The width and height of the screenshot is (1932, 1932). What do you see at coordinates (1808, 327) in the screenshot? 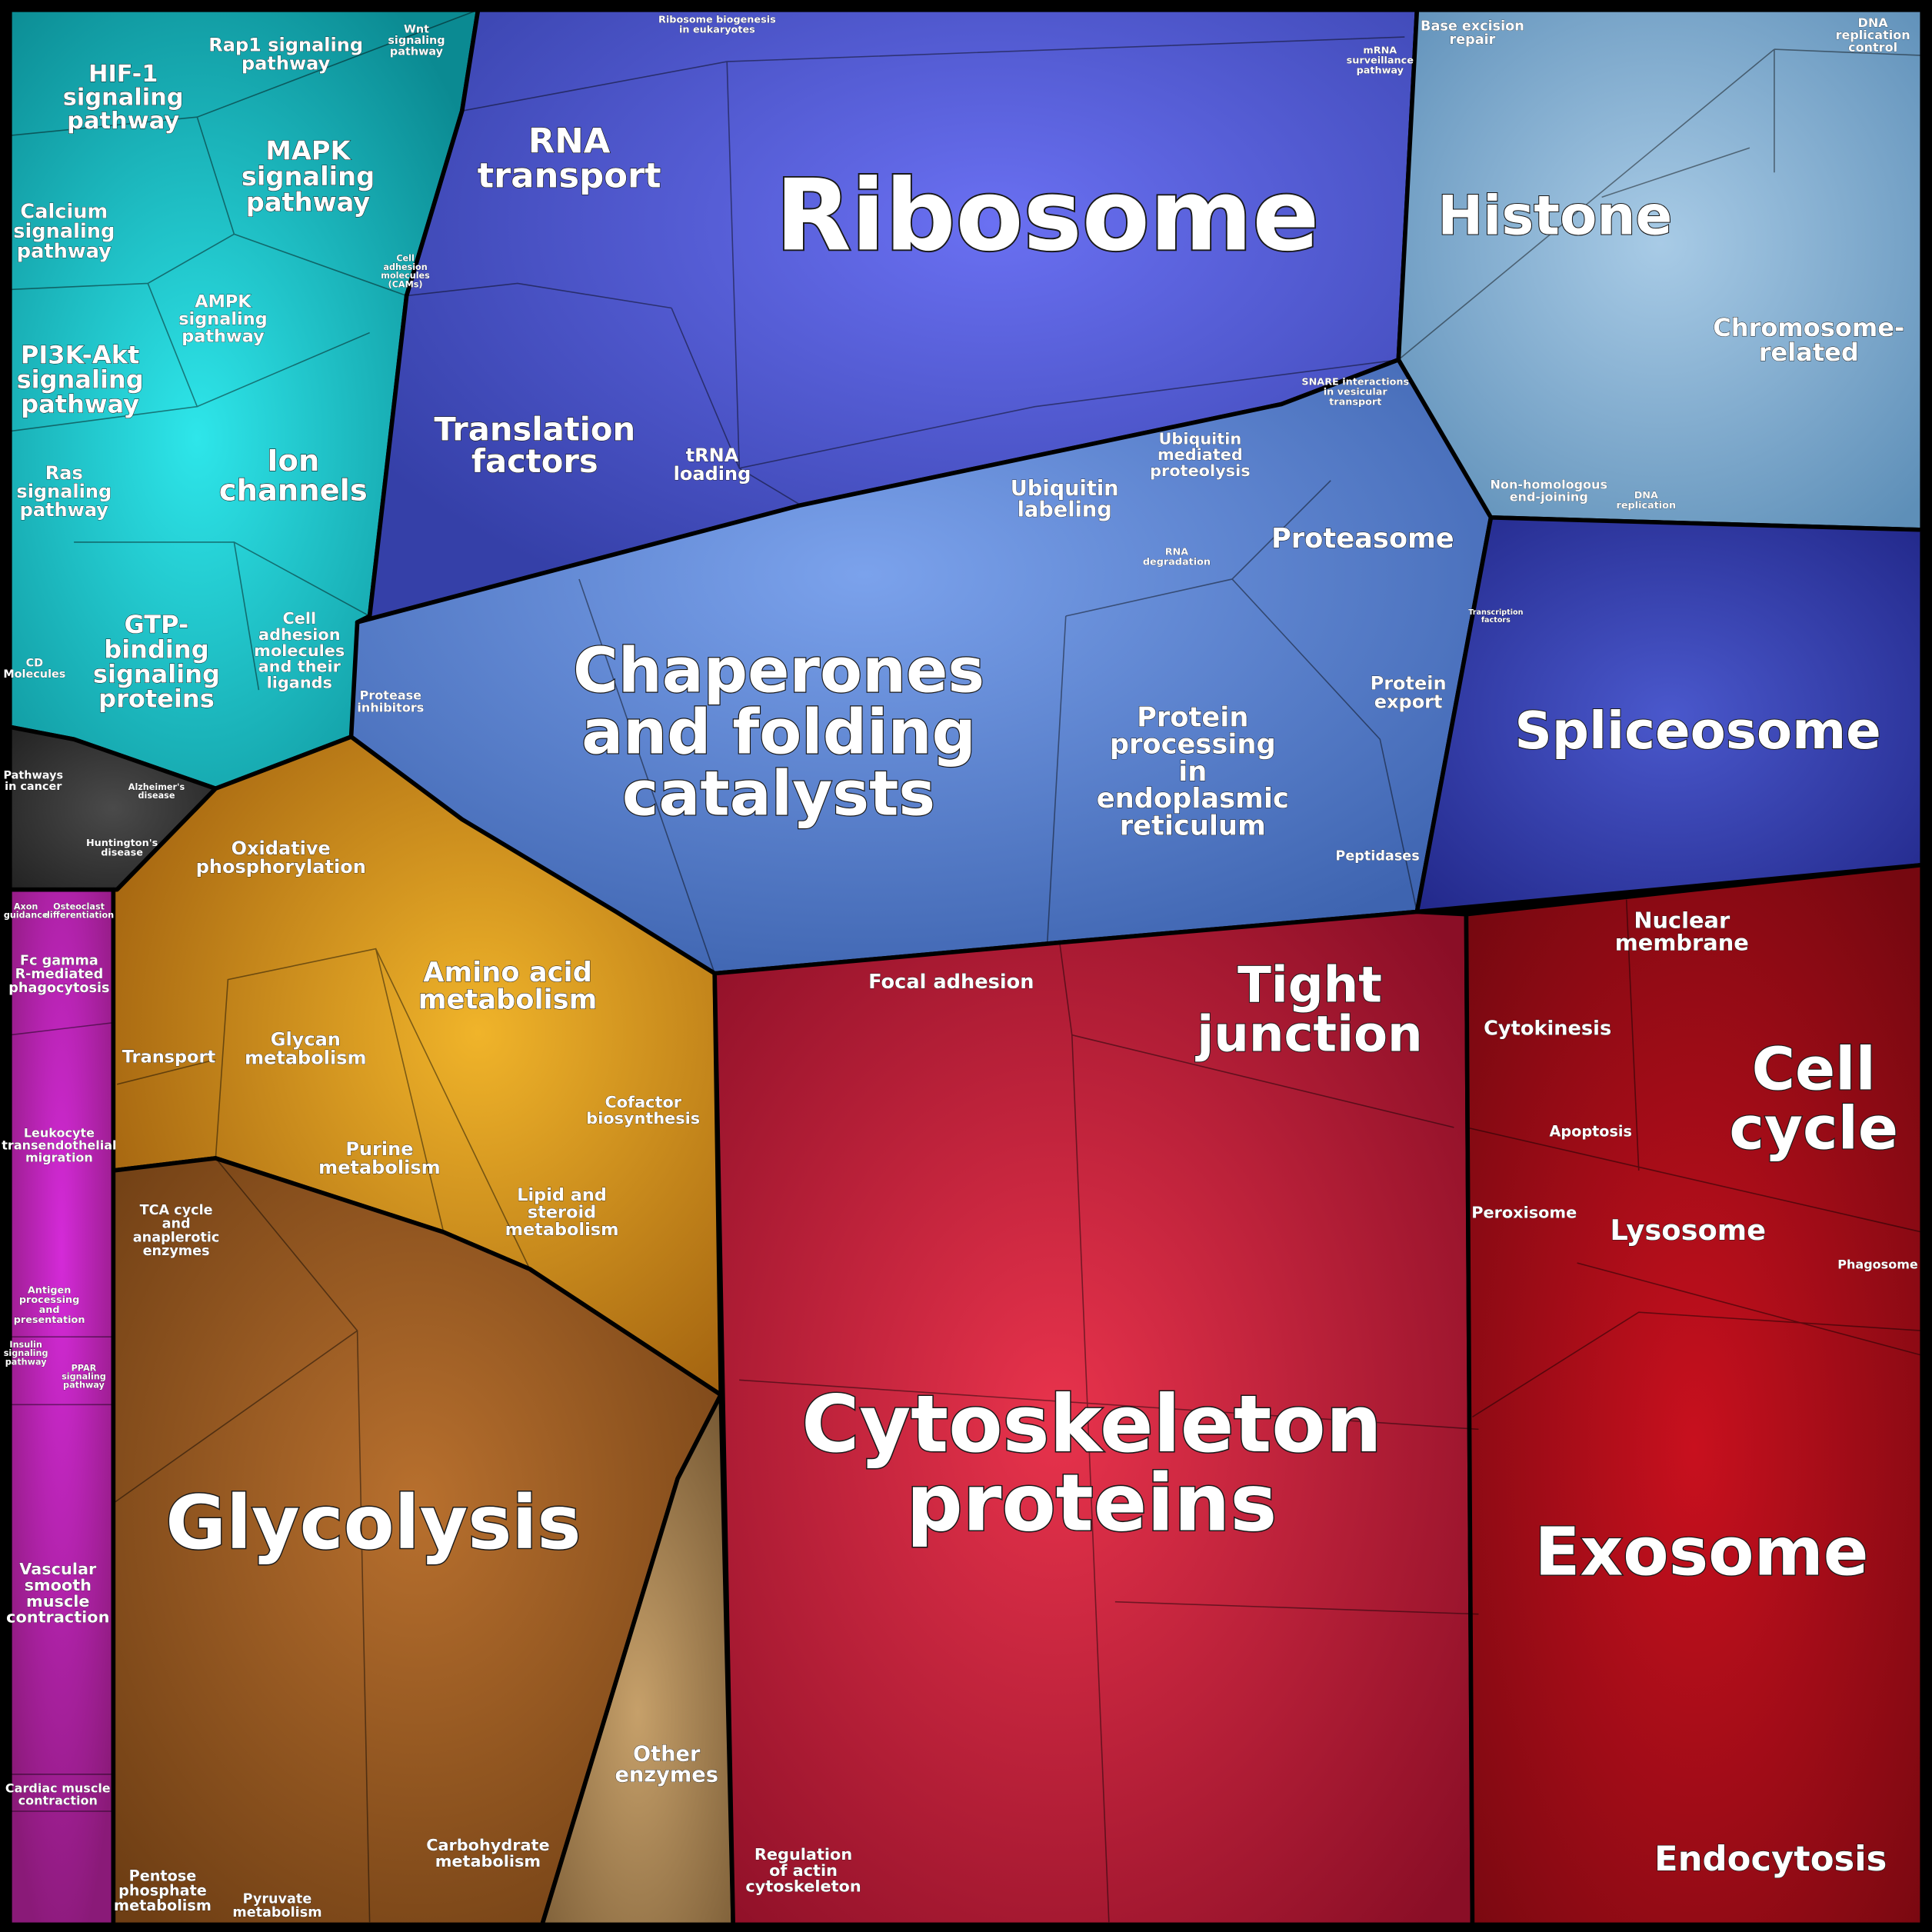
I see `label-line: Chromosome-` at bounding box center [1808, 327].